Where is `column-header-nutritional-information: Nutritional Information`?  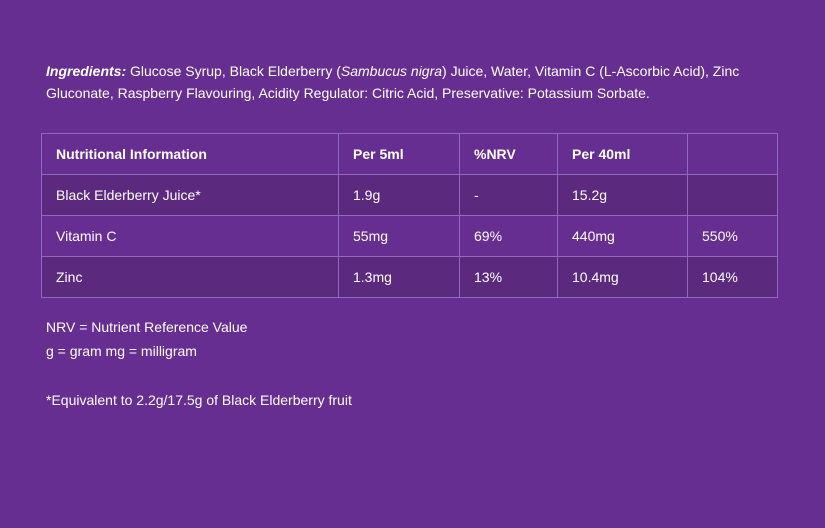
column-header-nutritional-information: Nutritional Information is located at coordinates (190, 154).